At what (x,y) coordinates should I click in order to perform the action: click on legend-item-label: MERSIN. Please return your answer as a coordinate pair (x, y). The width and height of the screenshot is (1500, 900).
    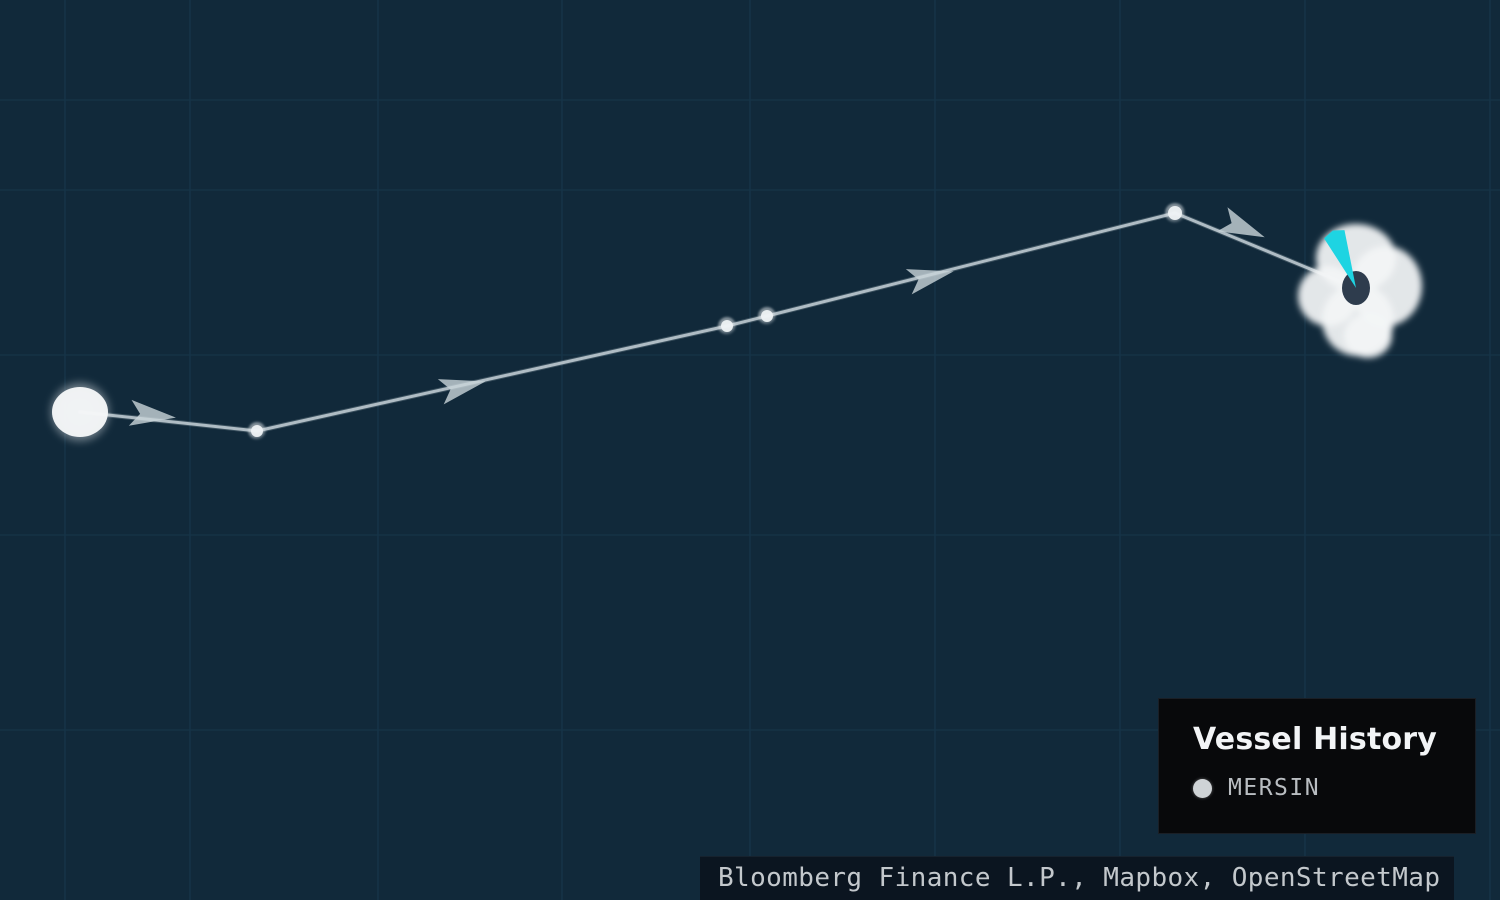
    Looking at the image, I should click on (1274, 788).